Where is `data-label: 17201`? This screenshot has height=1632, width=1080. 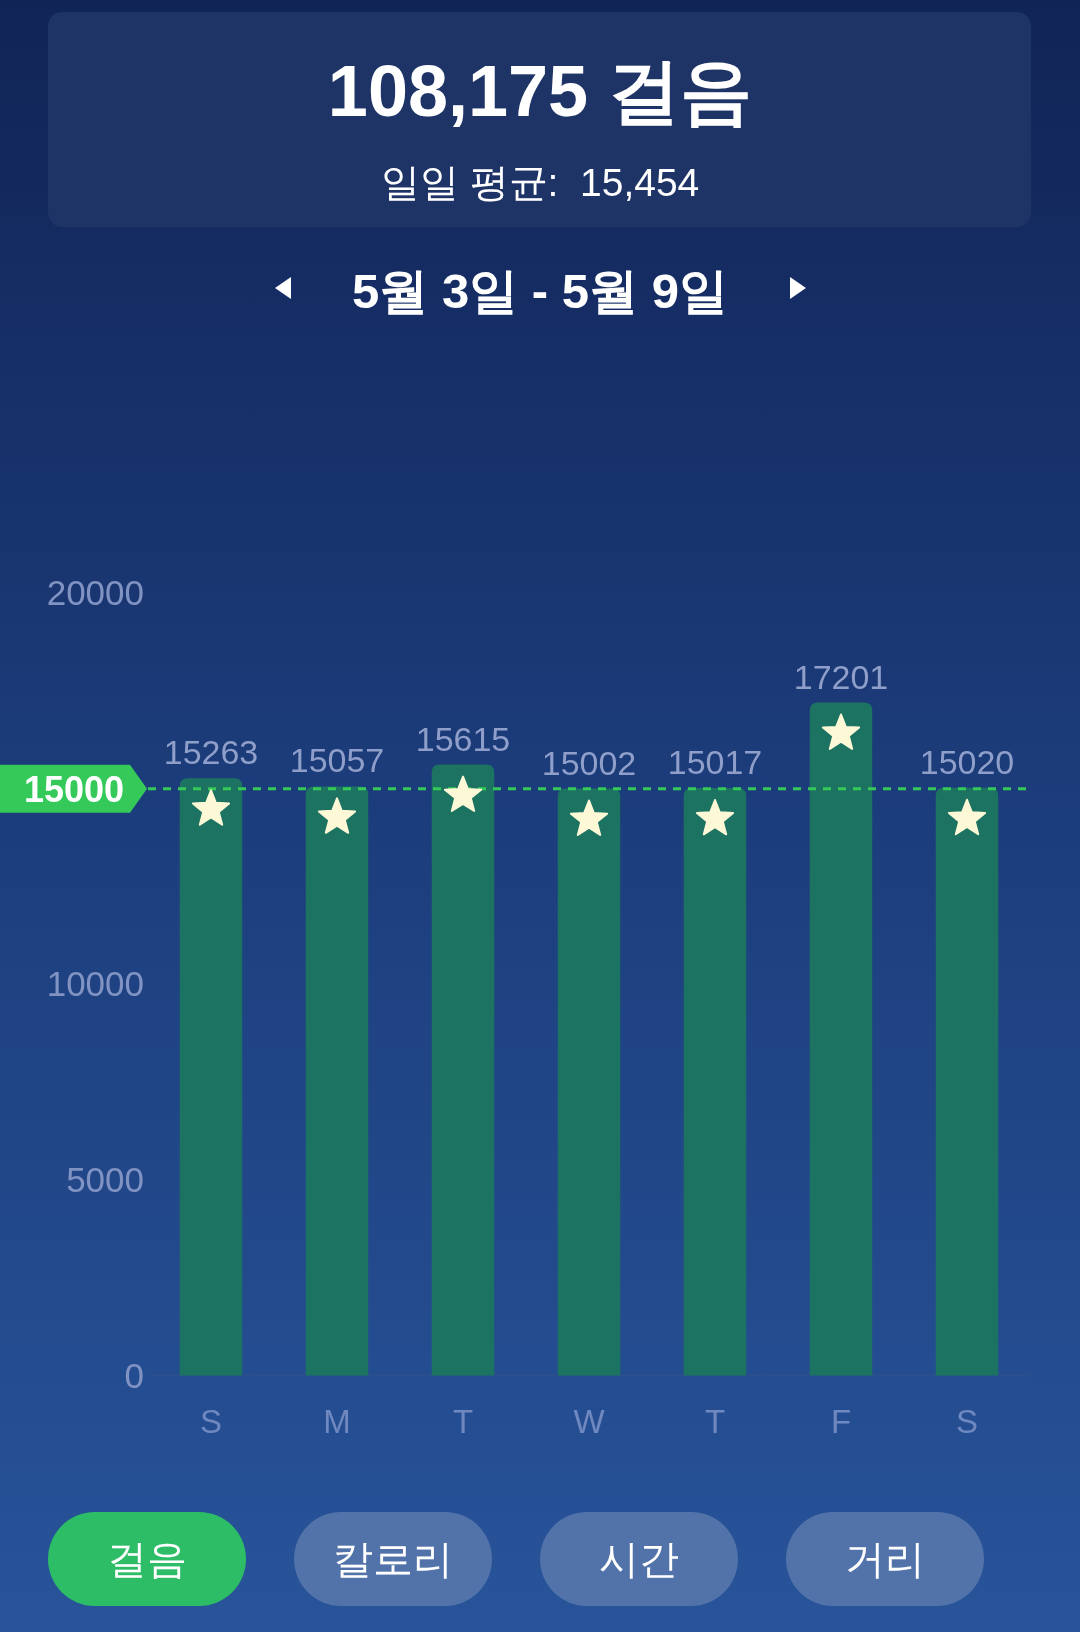 data-label: 17201 is located at coordinates (841, 676).